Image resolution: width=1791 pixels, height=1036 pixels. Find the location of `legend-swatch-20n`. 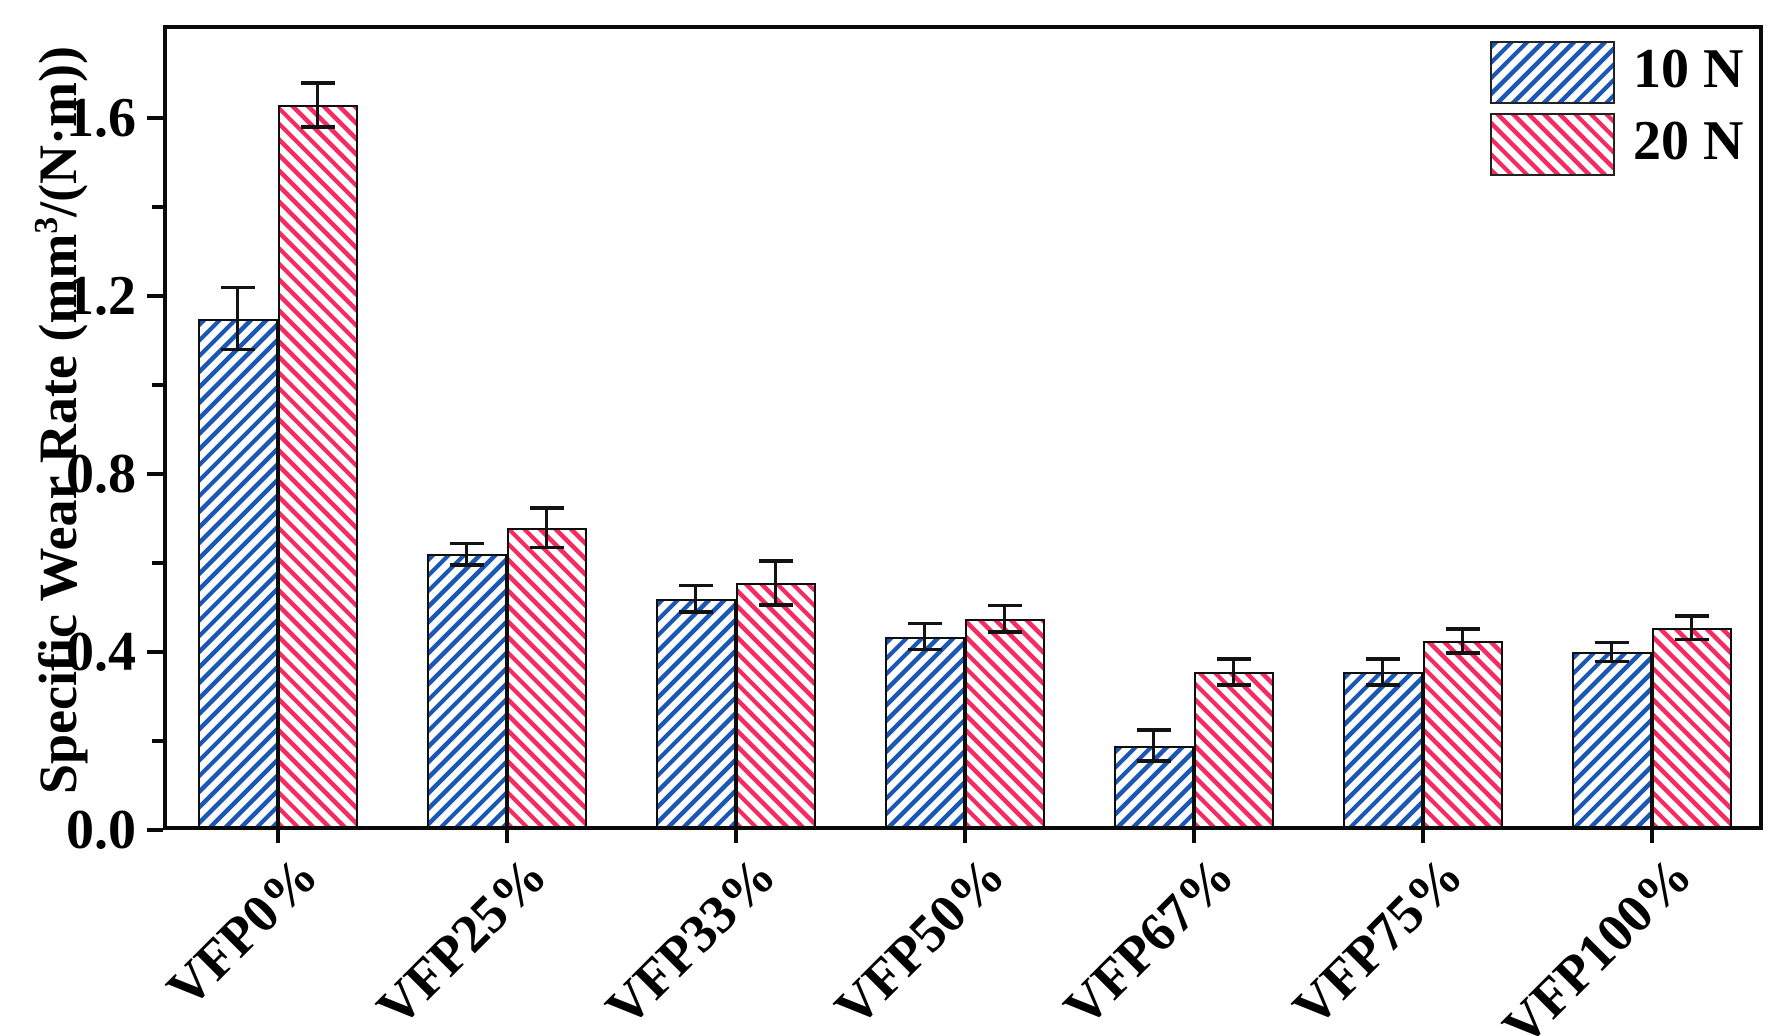

legend-swatch-20n is located at coordinates (1552, 144).